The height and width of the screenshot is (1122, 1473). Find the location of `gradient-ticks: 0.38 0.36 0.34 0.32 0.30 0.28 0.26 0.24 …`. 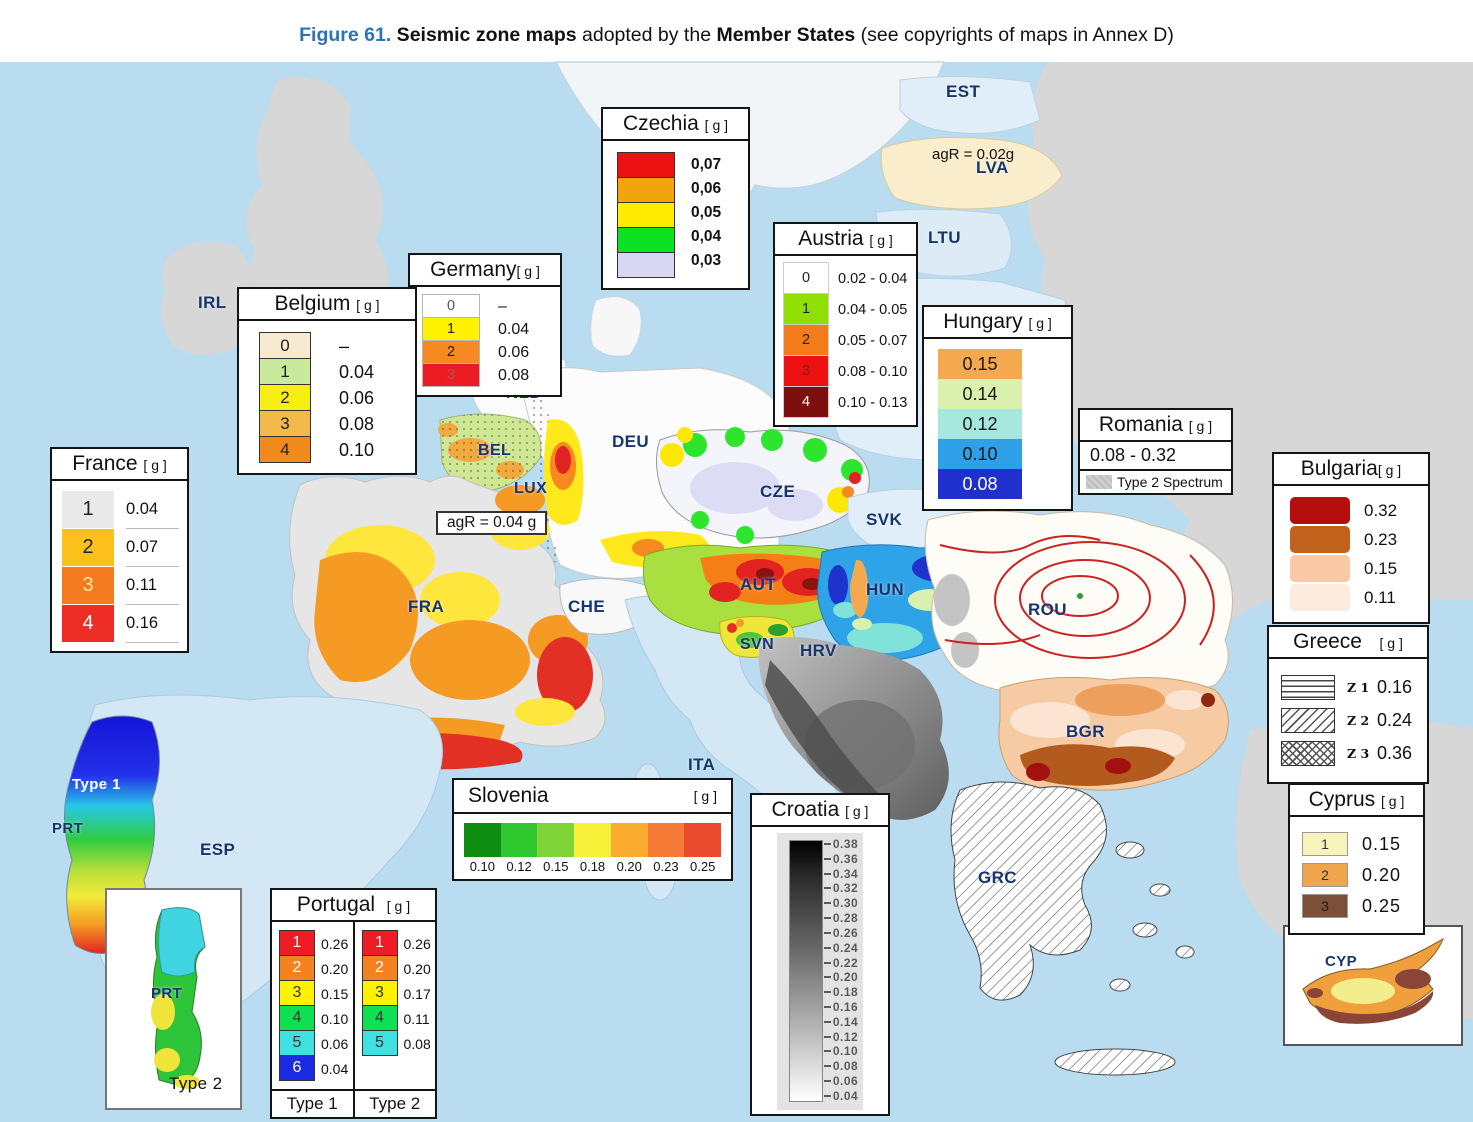

gradient-ticks: 0.38 0.36 0.34 0.32 0.30 0.28 0.26 0.24 … is located at coordinates (840, 970).